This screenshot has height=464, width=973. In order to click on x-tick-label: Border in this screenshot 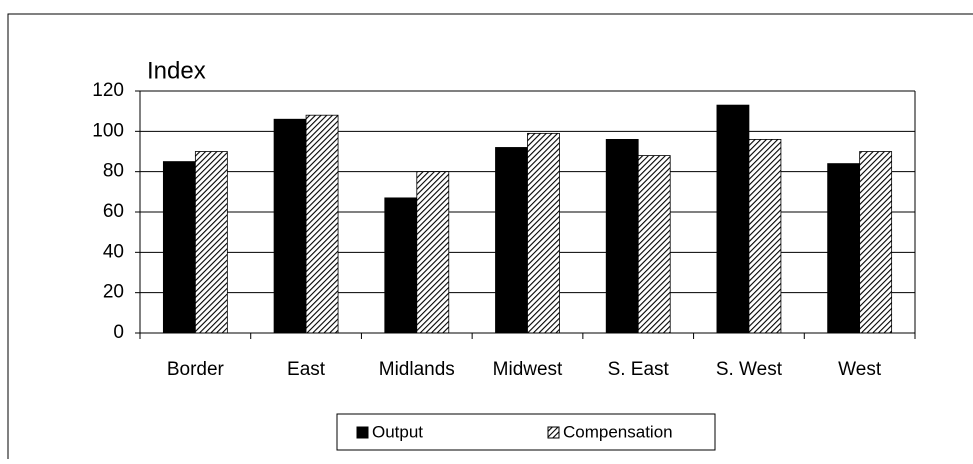, I will do `click(196, 369)`.